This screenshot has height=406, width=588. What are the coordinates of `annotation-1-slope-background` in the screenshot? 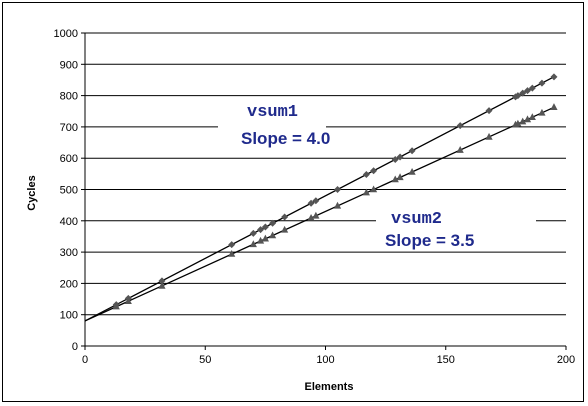 It's located at (272, 139).